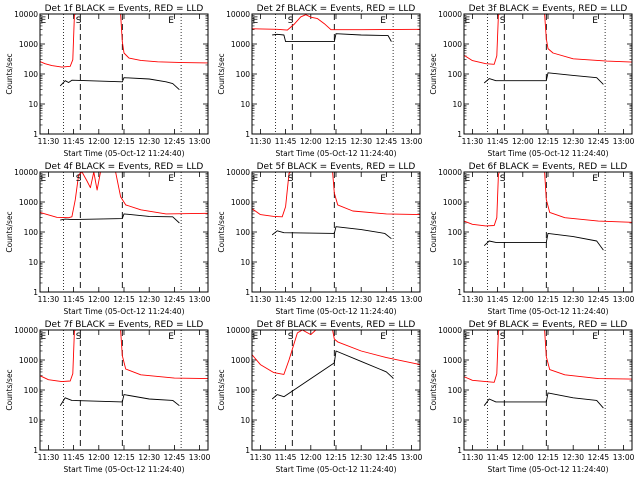  I want to click on chart-2-plot-frame, so click(336, 74).